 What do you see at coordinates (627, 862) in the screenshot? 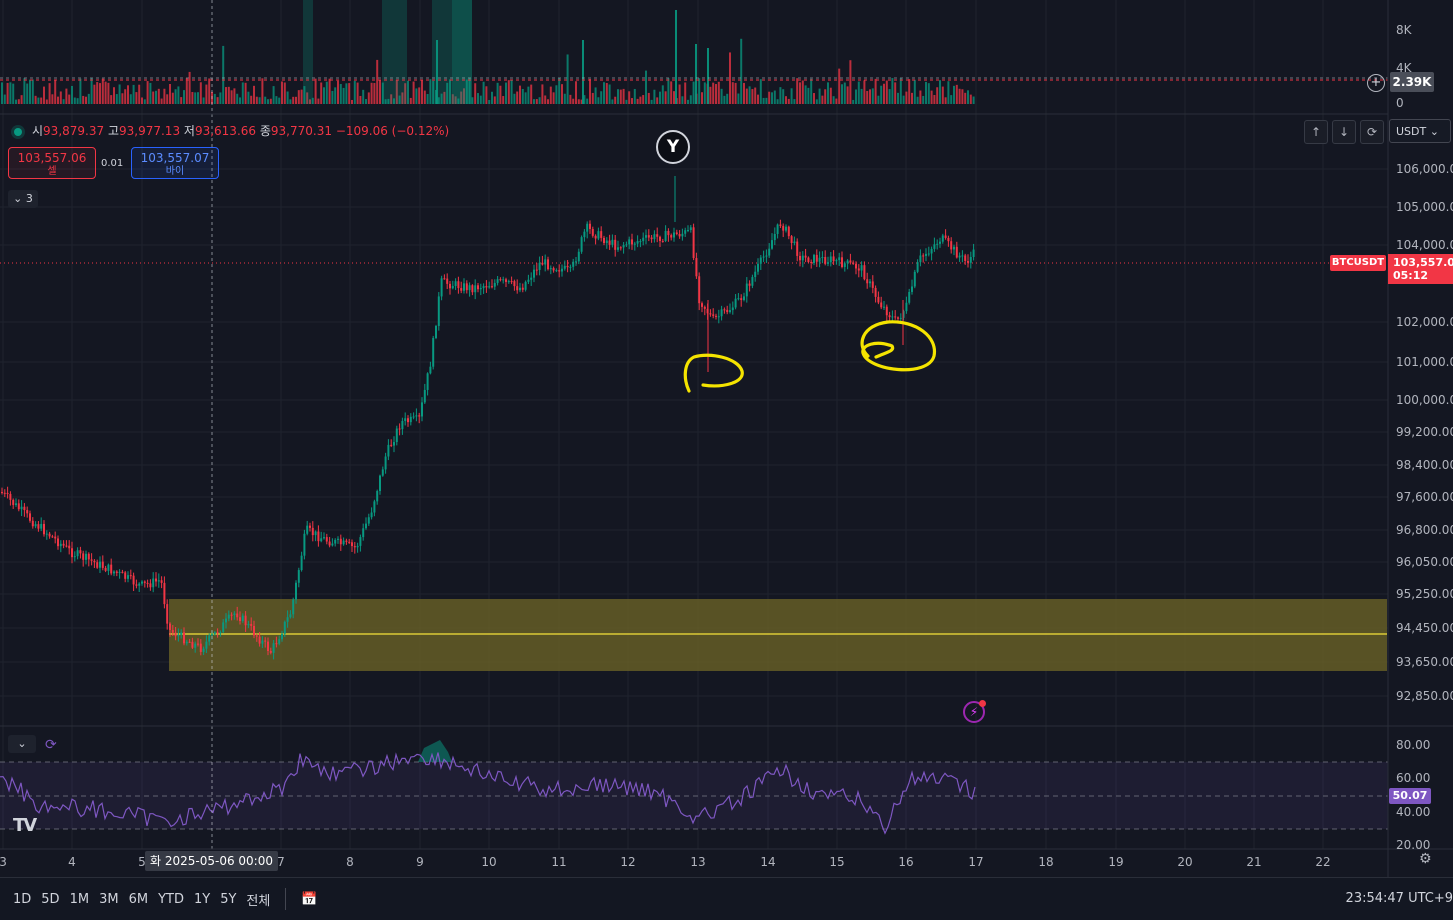
I see `time-tick-label: 12` at bounding box center [627, 862].